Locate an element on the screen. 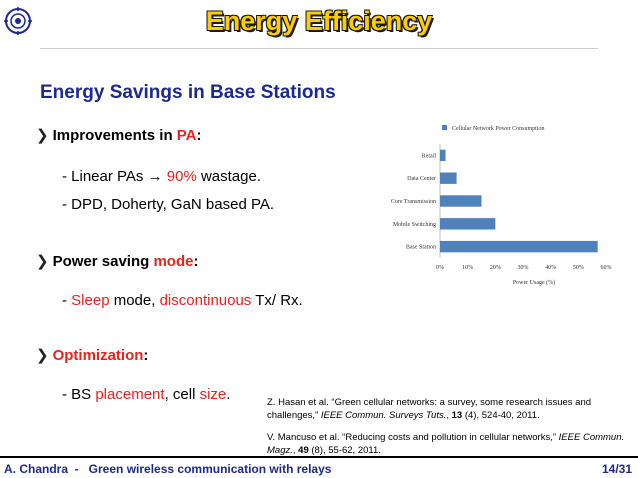 This screenshot has height=478, width=638. category-label: Core Transmission is located at coordinates (413, 202).